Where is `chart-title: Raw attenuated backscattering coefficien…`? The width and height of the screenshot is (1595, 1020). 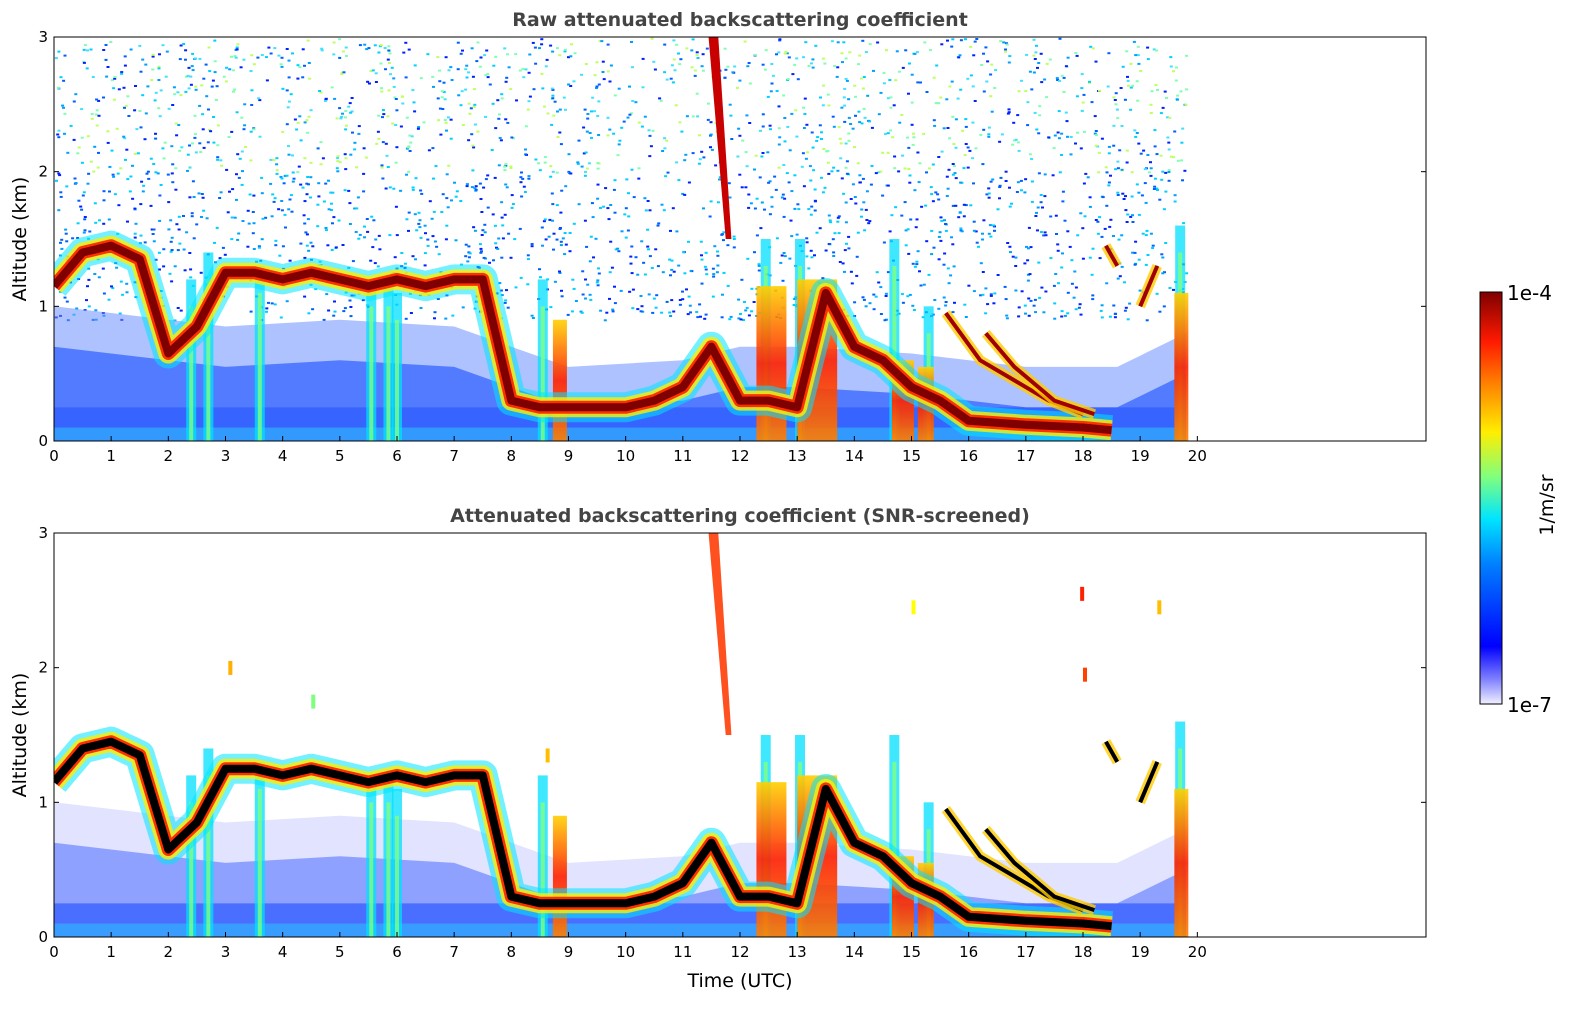
chart-title: Raw attenuated backscattering coefficien… is located at coordinates (740, 20).